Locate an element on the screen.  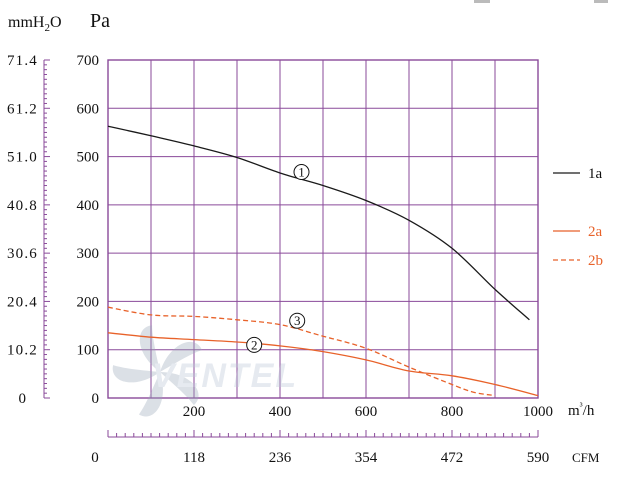
alt-y-tick-label: 20.4 is located at coordinates (22, 302).